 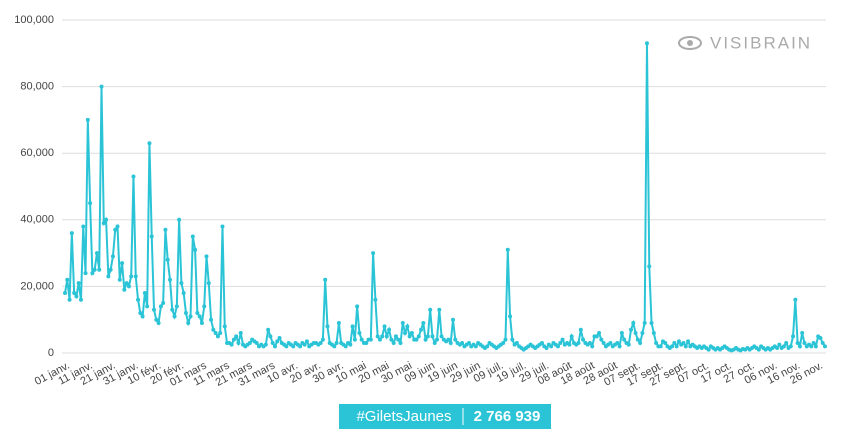 What do you see at coordinates (761, 42) in the screenshot?
I see `watermark: VISIBRAIN` at bounding box center [761, 42].